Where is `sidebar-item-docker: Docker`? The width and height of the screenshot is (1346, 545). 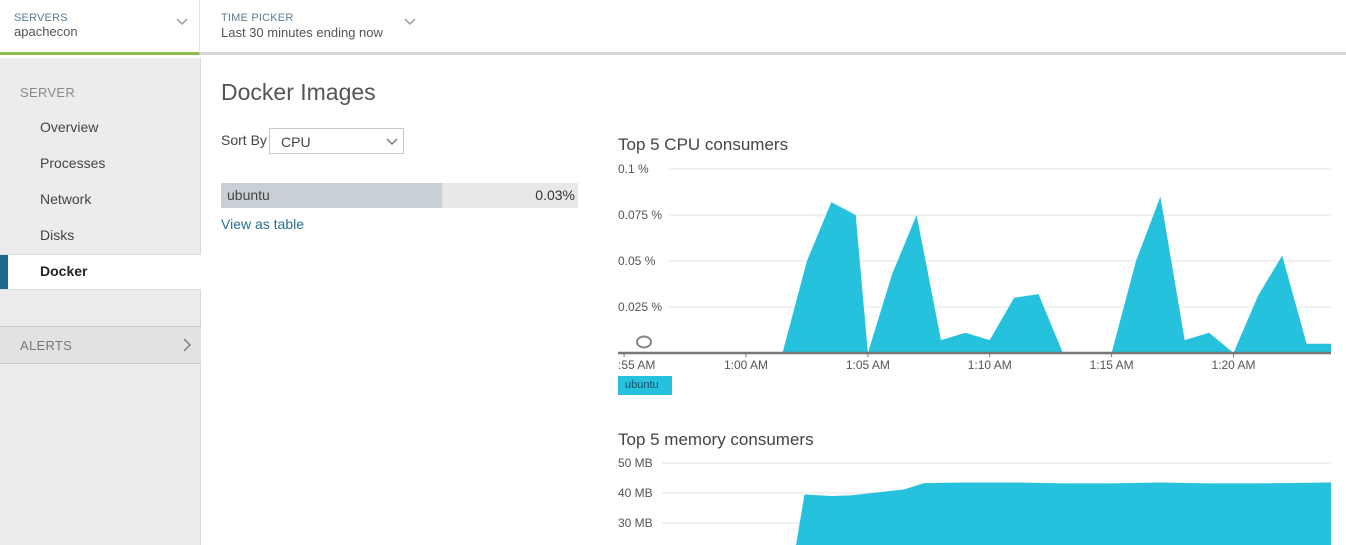 sidebar-item-docker: Docker is located at coordinates (100, 272).